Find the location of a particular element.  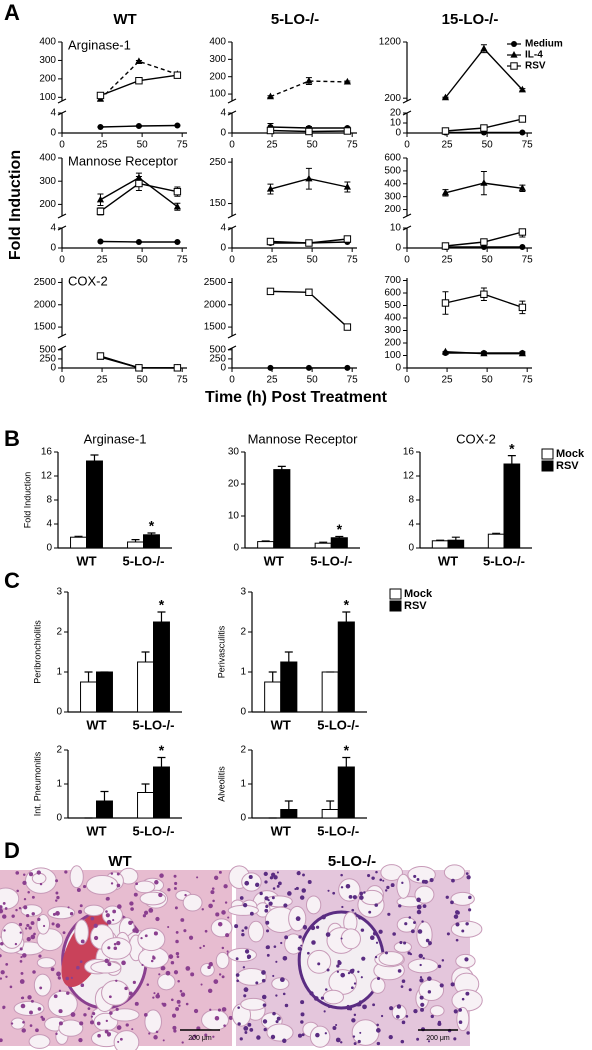

chart-title: Arginase-1 is located at coordinates (115, 438).